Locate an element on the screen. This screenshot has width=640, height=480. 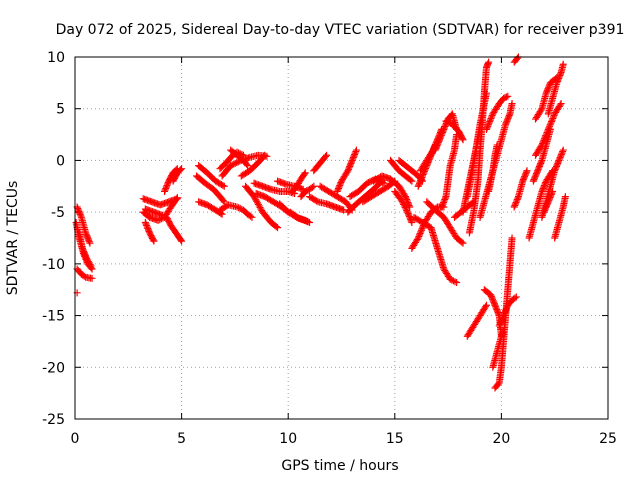
y-tick-label: -15 is located at coordinates (53, 317).